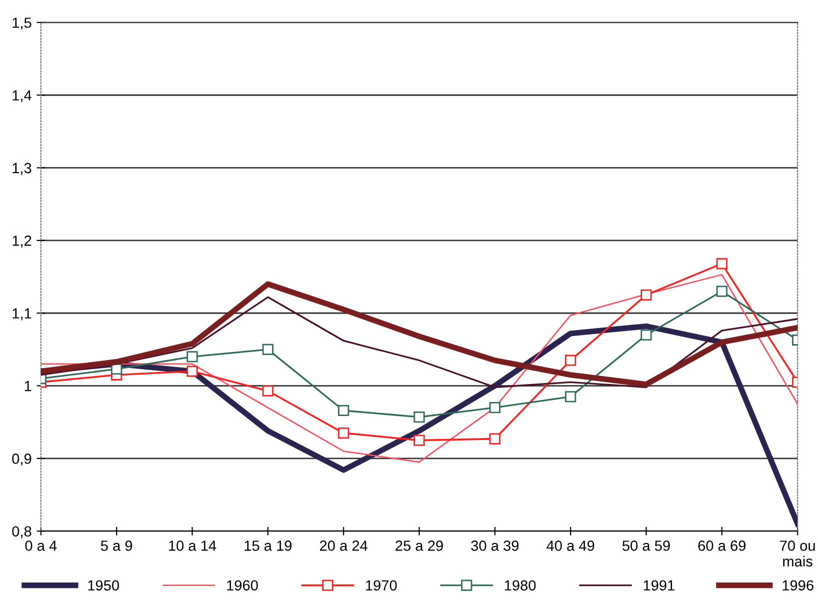 Image resolution: width=818 pixels, height=607 pixels. What do you see at coordinates (798, 585) in the screenshot?
I see `legend-label: 1996` at bounding box center [798, 585].